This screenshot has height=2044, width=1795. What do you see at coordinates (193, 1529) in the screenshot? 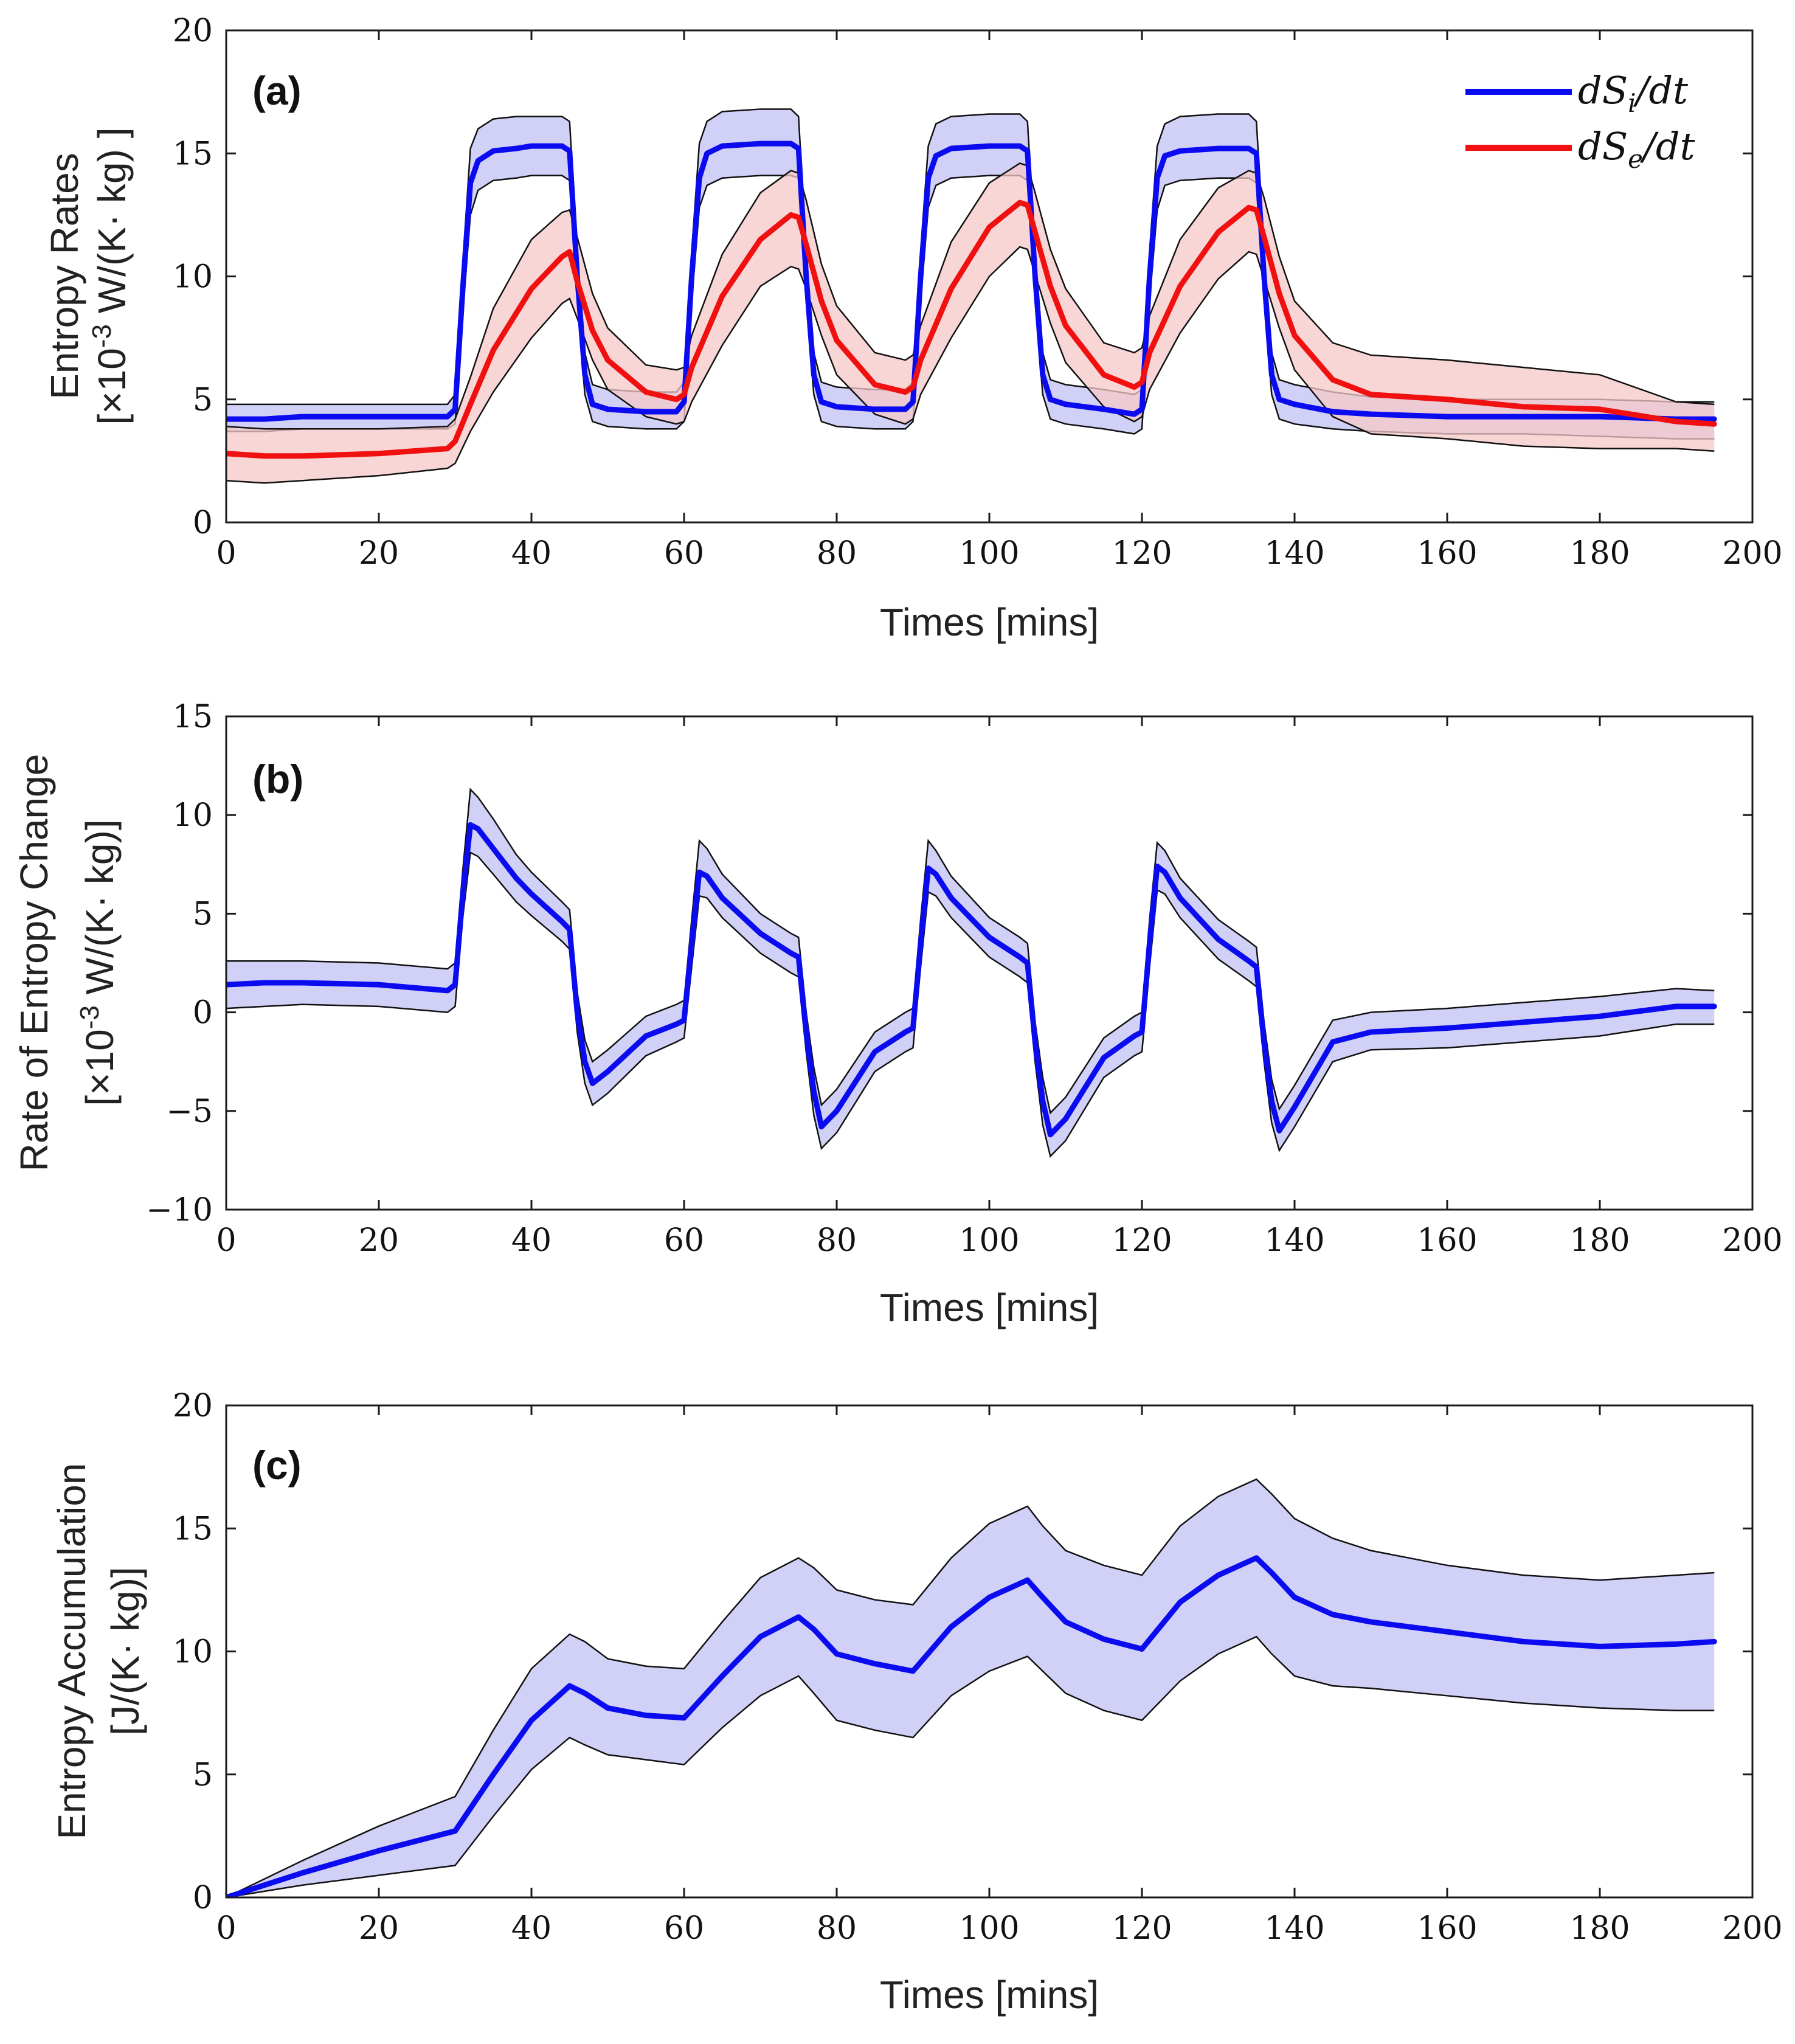
I see `panel-c-y-tick-label: 15` at bounding box center [193, 1529].